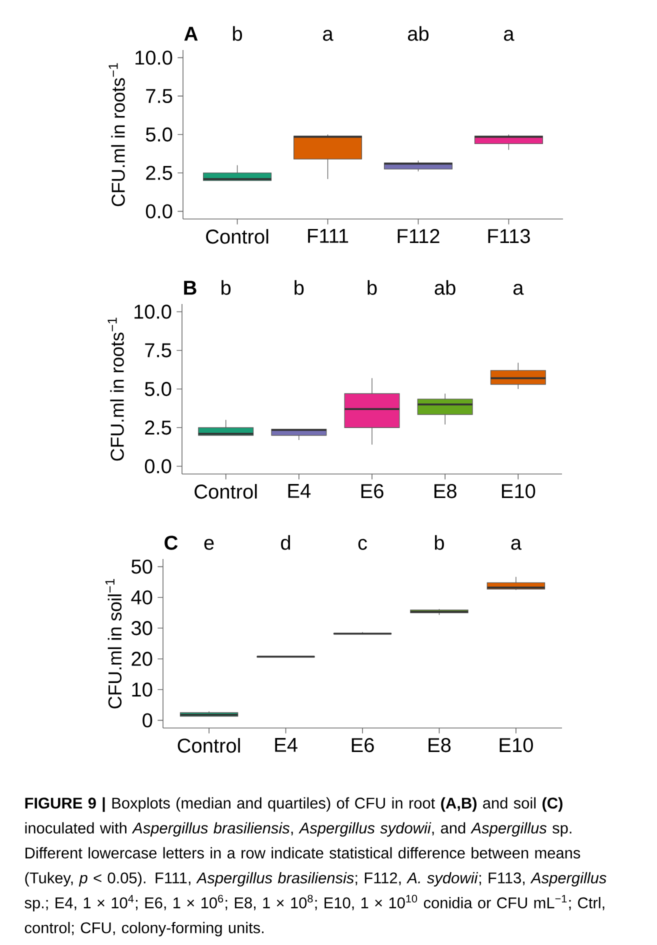 This screenshot has width=657, height=945. I want to click on y-tick-label: 20, so click(142, 659).